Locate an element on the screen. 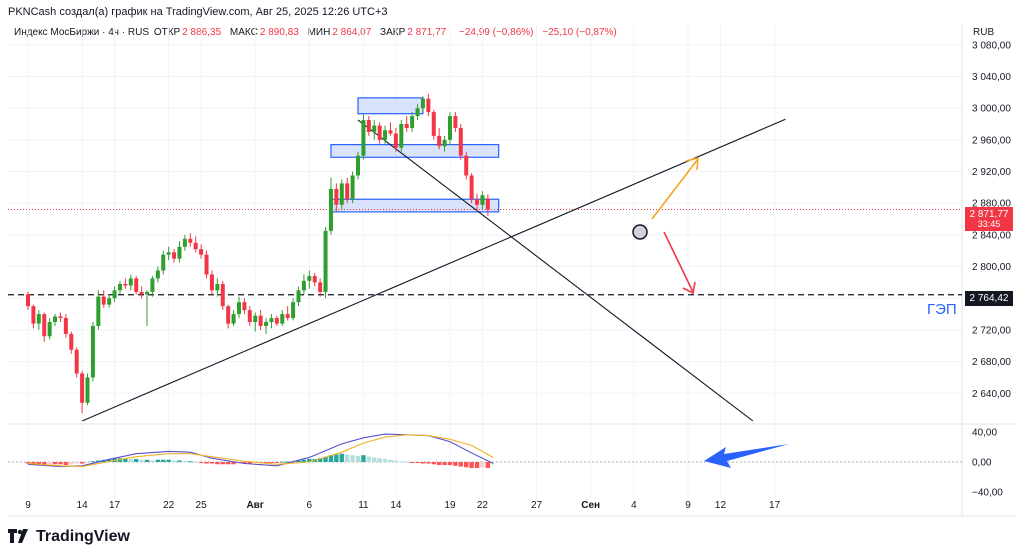 The width and height of the screenshot is (1024, 560). low-label: МИН is located at coordinates (319, 32).